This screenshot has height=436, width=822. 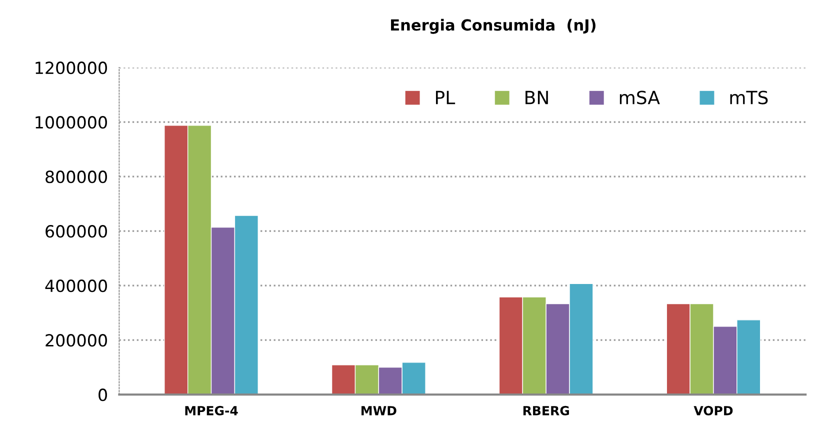 I want to click on legend-label: mTS, so click(x=749, y=97).